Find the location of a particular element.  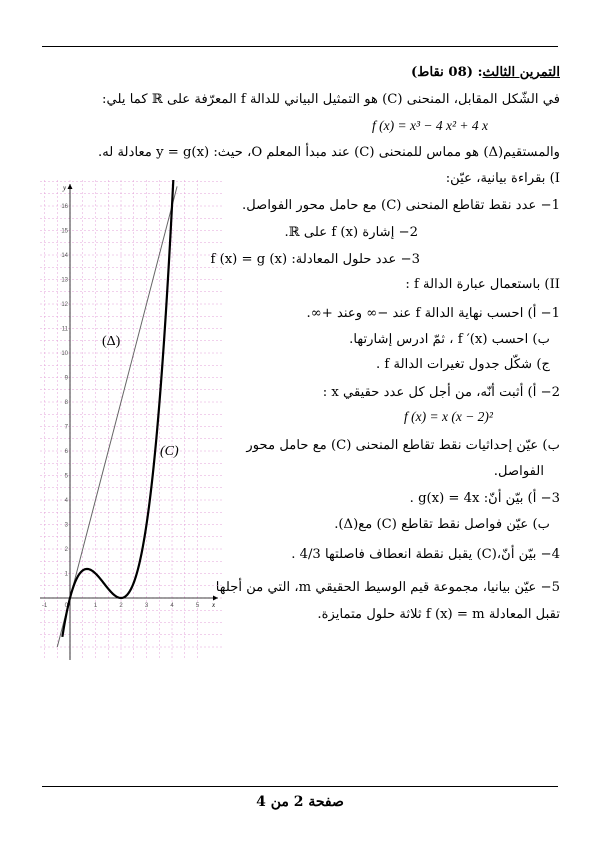

part-two-heading: II) باستعمال عبارة الدالة f : is located at coordinates (482, 284).